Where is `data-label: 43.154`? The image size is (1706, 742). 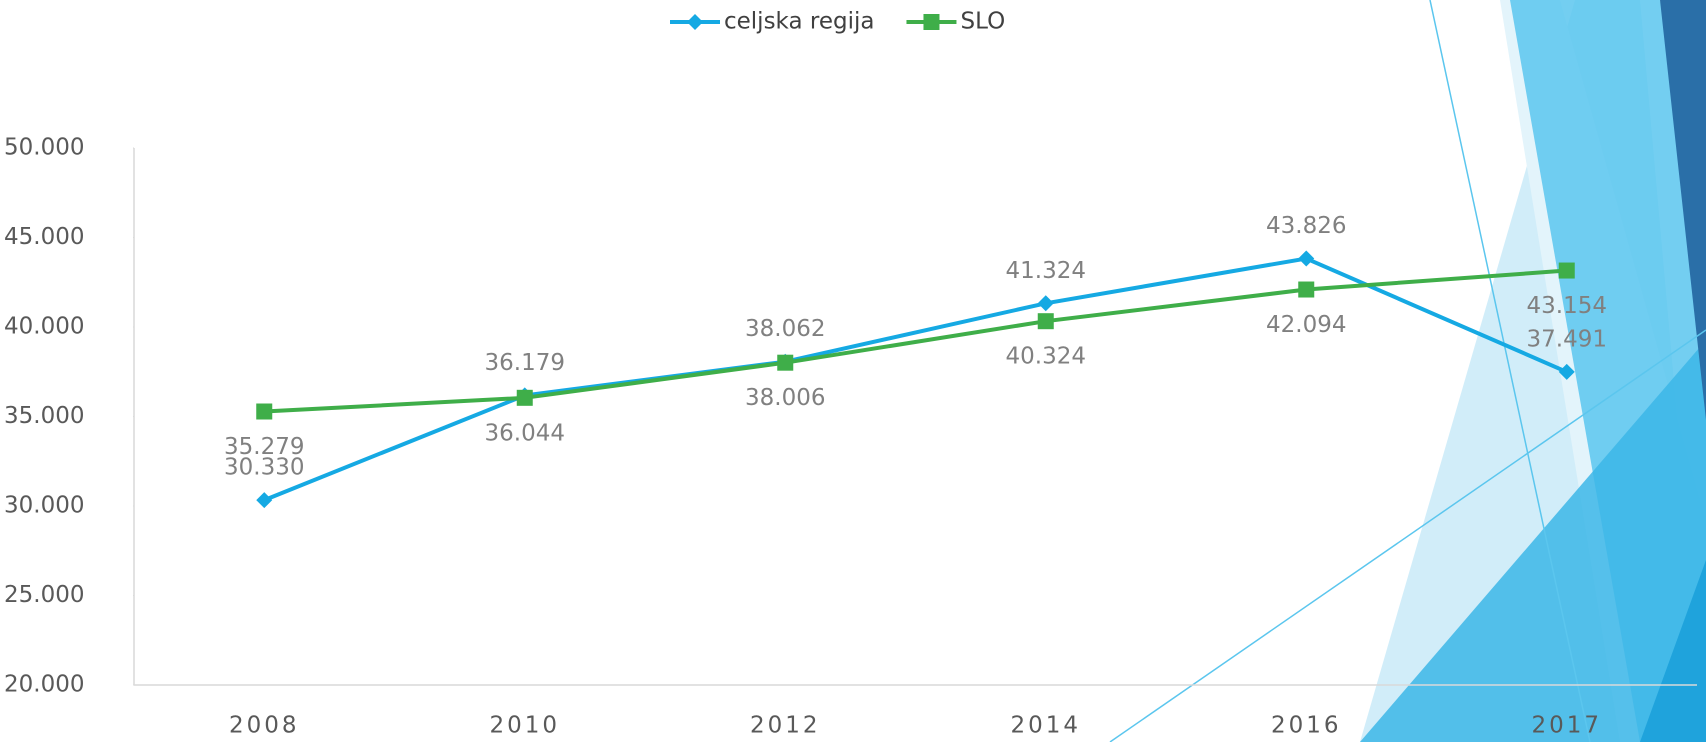 data-label: 43.154 is located at coordinates (1567, 306).